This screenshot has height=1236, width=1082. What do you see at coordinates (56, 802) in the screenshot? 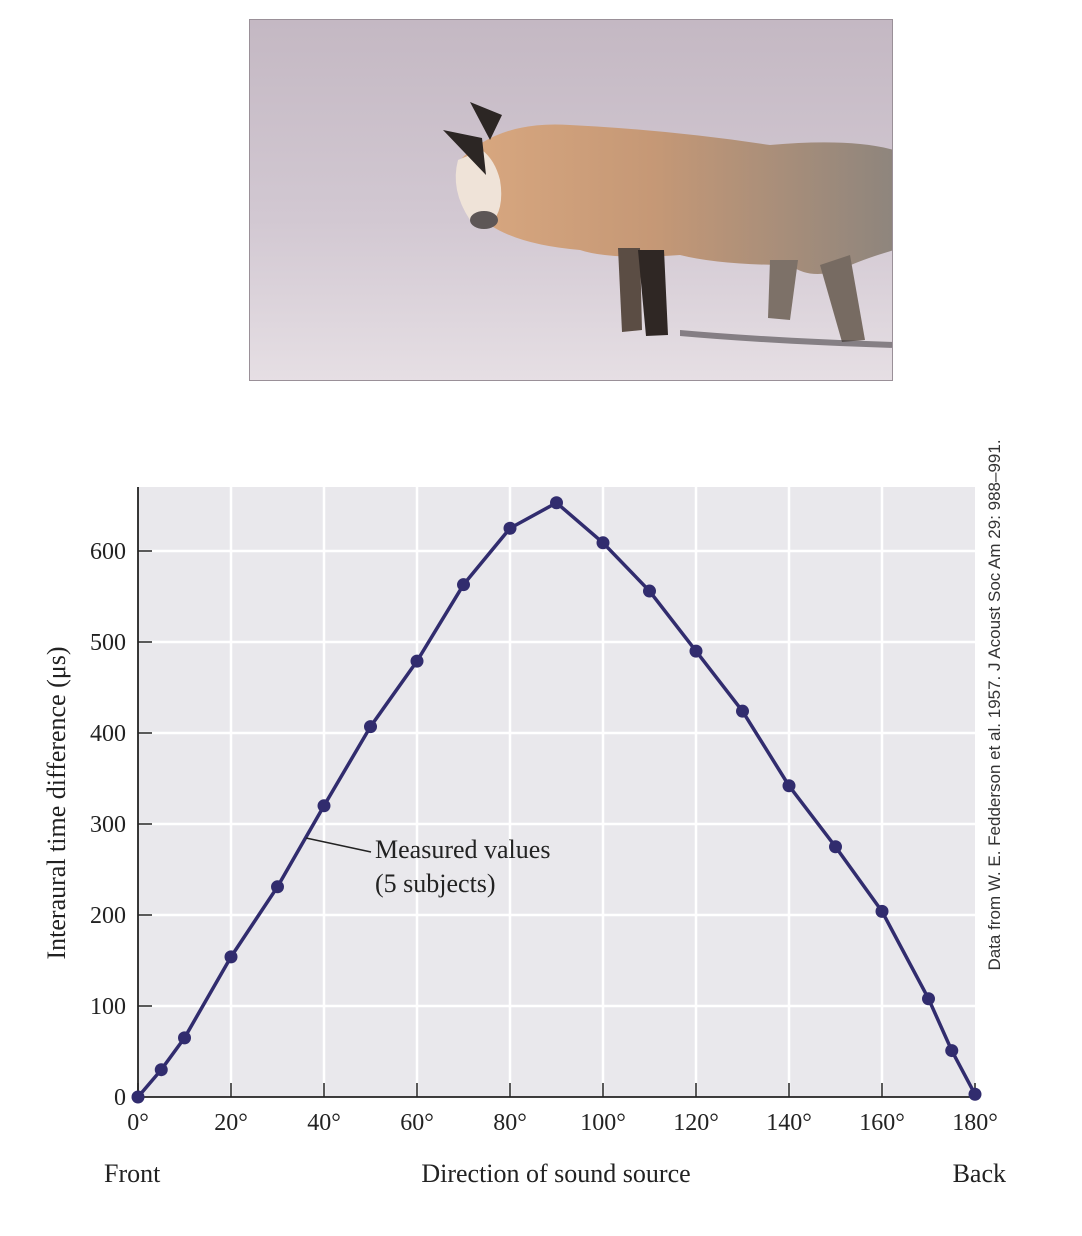
I see `y-axis-title: Interaural time difference (μs)` at bounding box center [56, 802].